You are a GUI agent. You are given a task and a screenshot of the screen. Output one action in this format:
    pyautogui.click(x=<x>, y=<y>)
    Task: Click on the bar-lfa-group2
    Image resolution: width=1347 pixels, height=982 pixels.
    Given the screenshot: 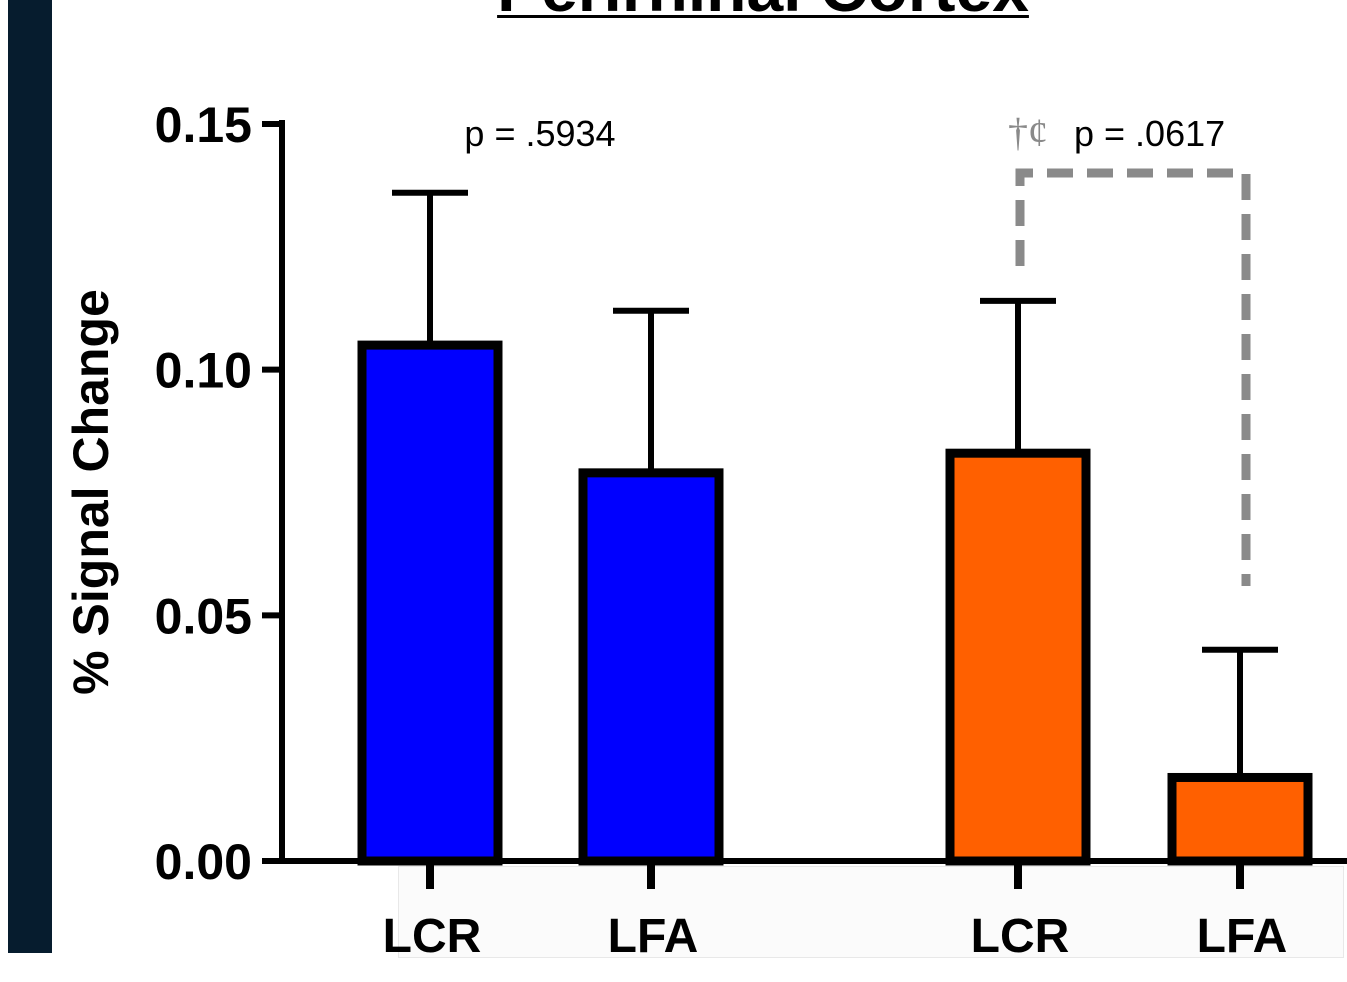 What is the action you would take?
    pyautogui.click(x=1240, y=819)
    